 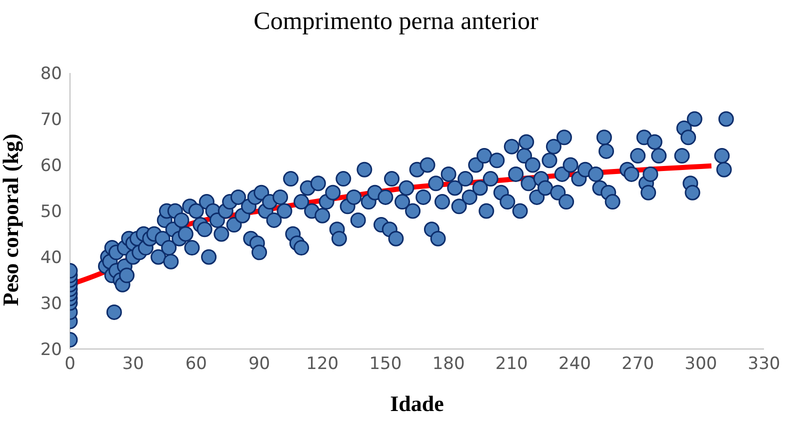 What do you see at coordinates (51, 166) in the screenshot?
I see `y-tick-label: 60` at bounding box center [51, 166].